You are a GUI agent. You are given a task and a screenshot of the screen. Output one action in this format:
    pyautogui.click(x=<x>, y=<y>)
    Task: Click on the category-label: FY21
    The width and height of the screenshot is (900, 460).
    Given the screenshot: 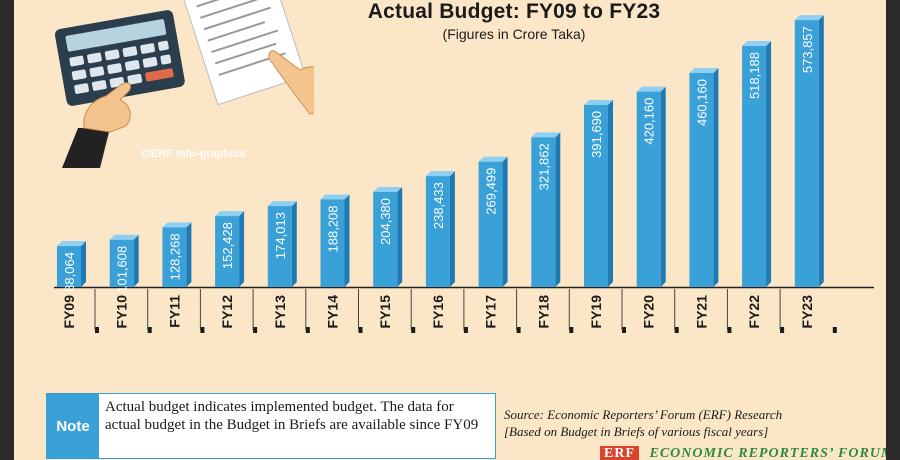 What is the action you would take?
    pyautogui.click(x=701, y=312)
    